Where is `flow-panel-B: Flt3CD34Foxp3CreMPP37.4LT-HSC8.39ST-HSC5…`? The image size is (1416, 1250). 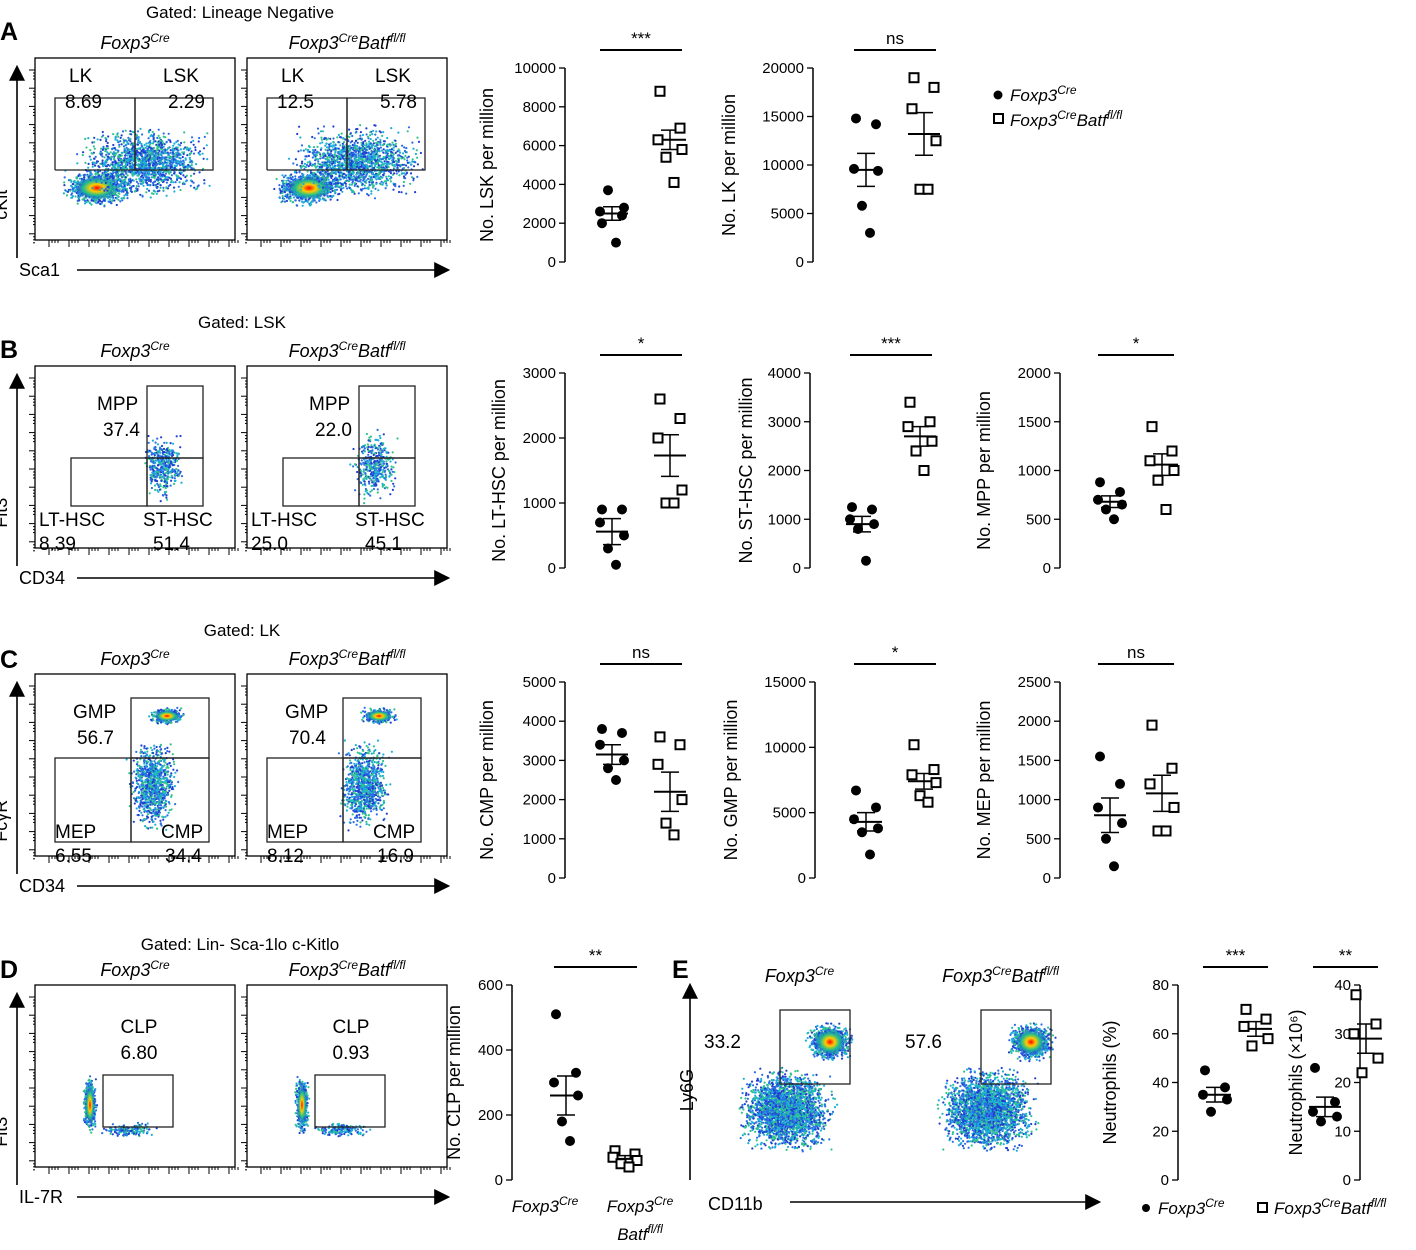
flow-panel-B: Flt3CD34Foxp3CreMPP37.4LT-HSC8.39ST-HSC5… is located at coordinates (225, 463).